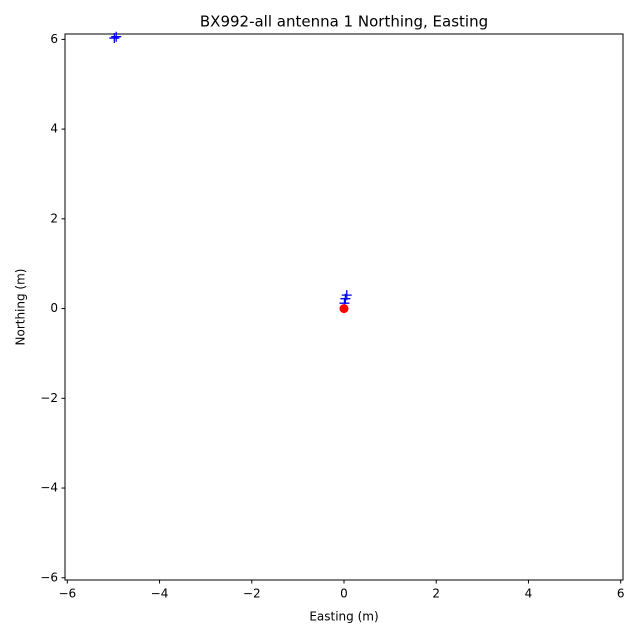 The height and width of the screenshot is (640, 640). I want to click on y-tick-label: 6, so click(54, 39).